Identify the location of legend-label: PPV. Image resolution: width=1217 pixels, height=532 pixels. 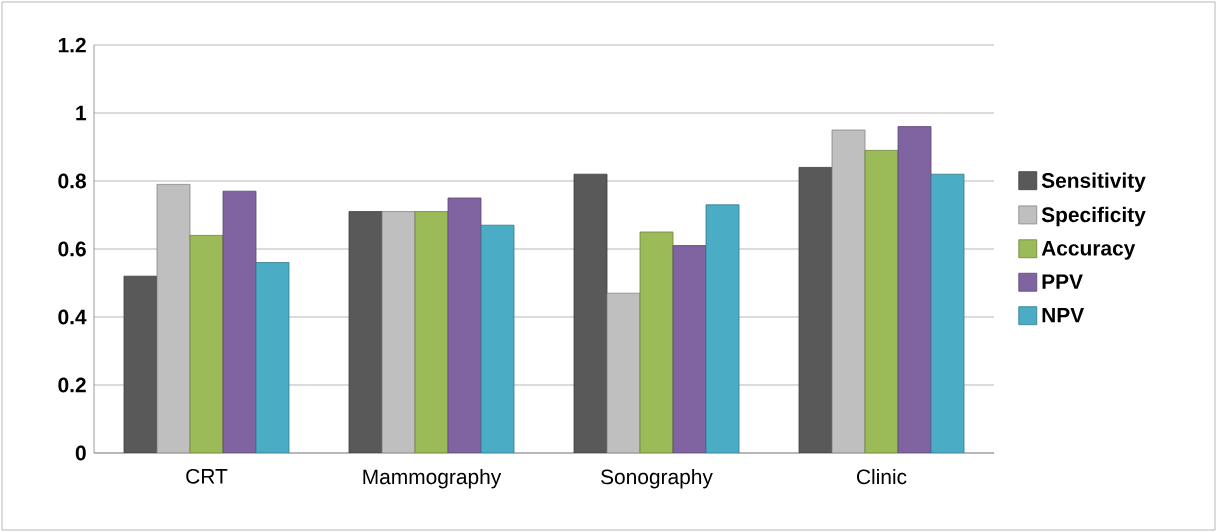
(1062, 281).